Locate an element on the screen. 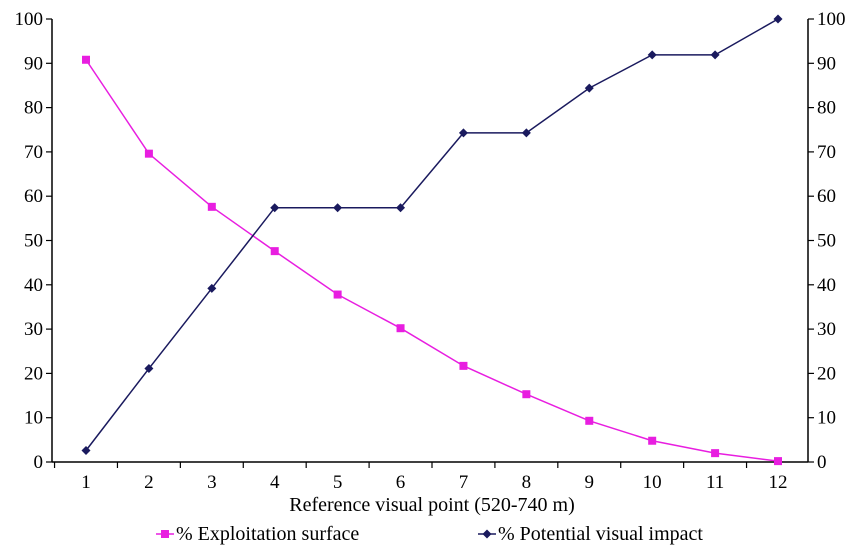 The width and height of the screenshot is (860, 551). left-y-tick-label: 80 is located at coordinates (33, 108).